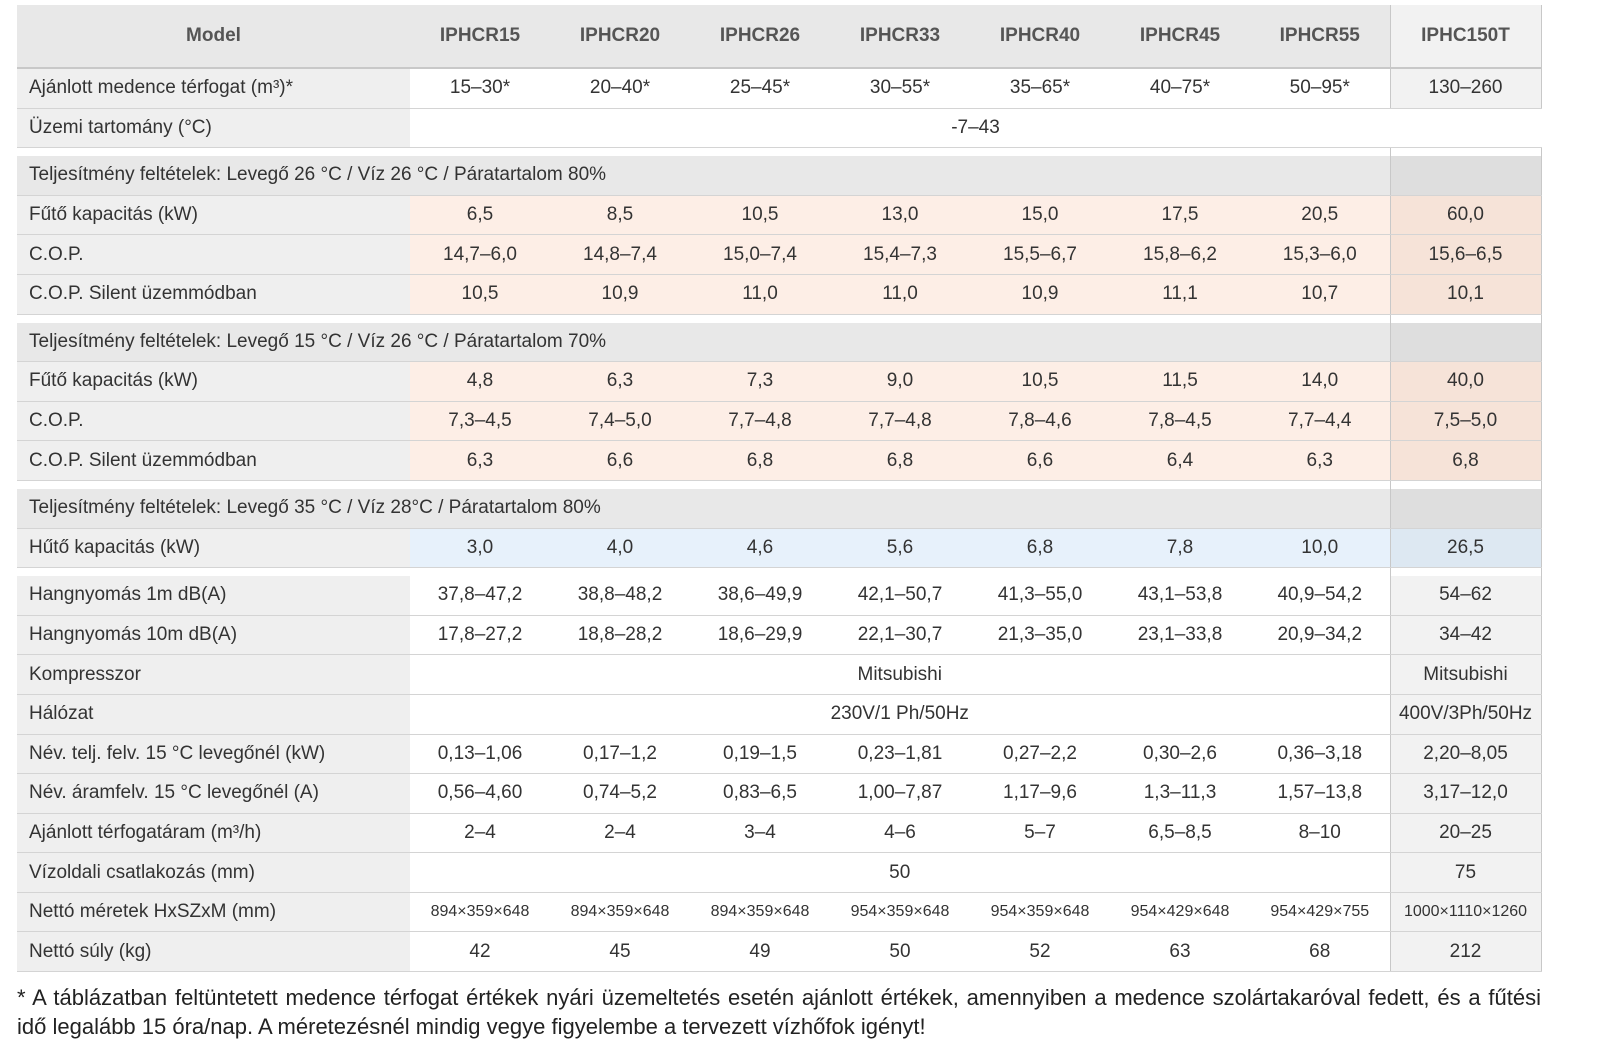  Describe the element at coordinates (213, 596) in the screenshot. I see `row-label: Hangnyomás 1m dB(A)` at that location.